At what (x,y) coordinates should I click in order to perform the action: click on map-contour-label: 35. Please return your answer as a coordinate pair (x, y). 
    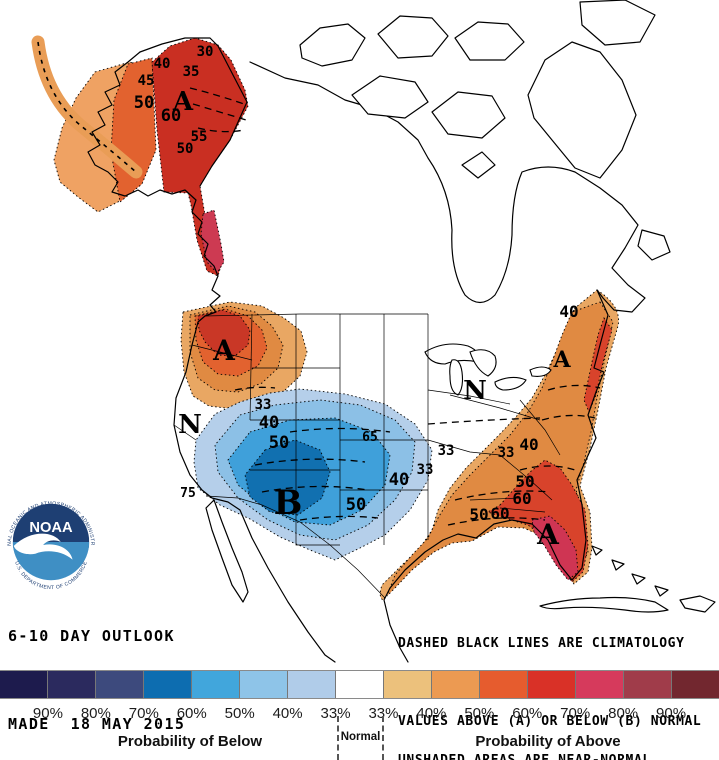
    Looking at the image, I should click on (191, 72).